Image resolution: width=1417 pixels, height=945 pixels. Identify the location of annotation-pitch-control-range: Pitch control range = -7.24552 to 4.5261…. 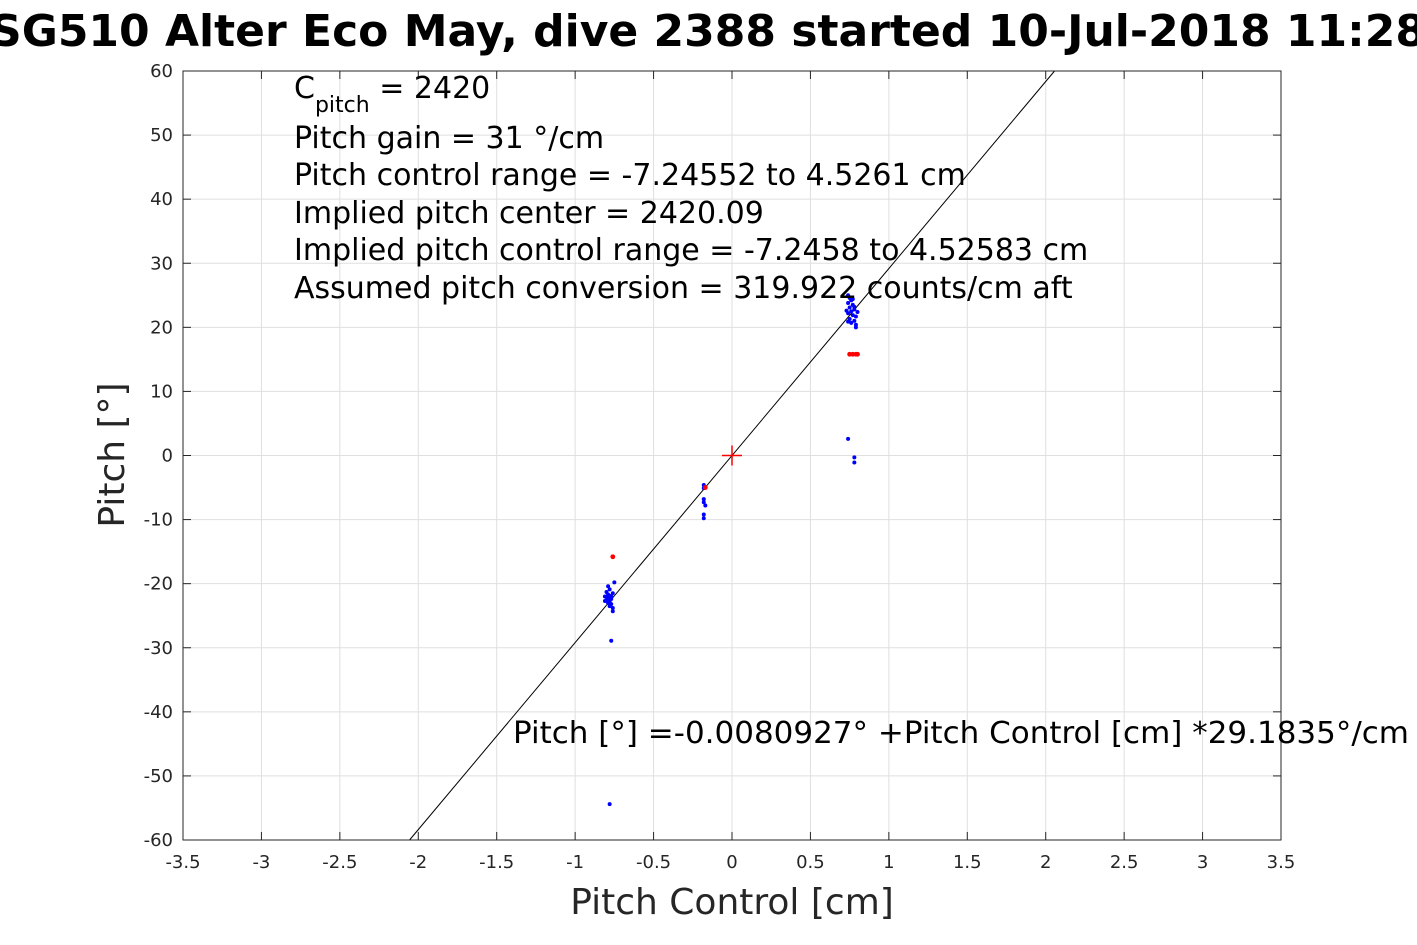
(630, 175).